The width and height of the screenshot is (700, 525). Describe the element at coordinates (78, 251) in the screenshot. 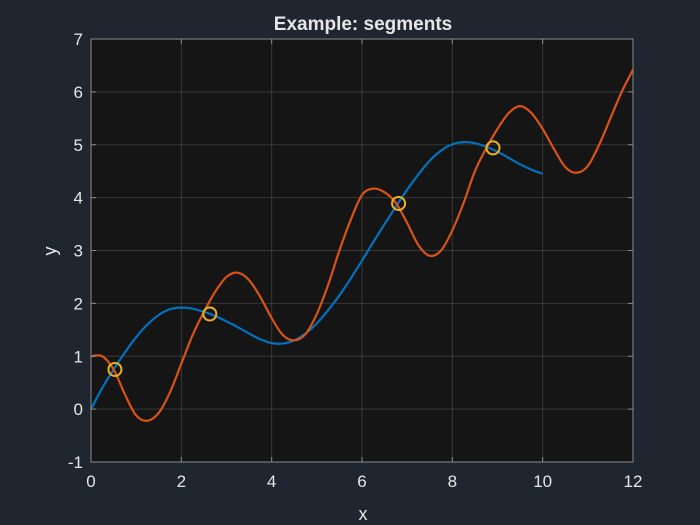

I see `y-tick-label: 3` at that location.